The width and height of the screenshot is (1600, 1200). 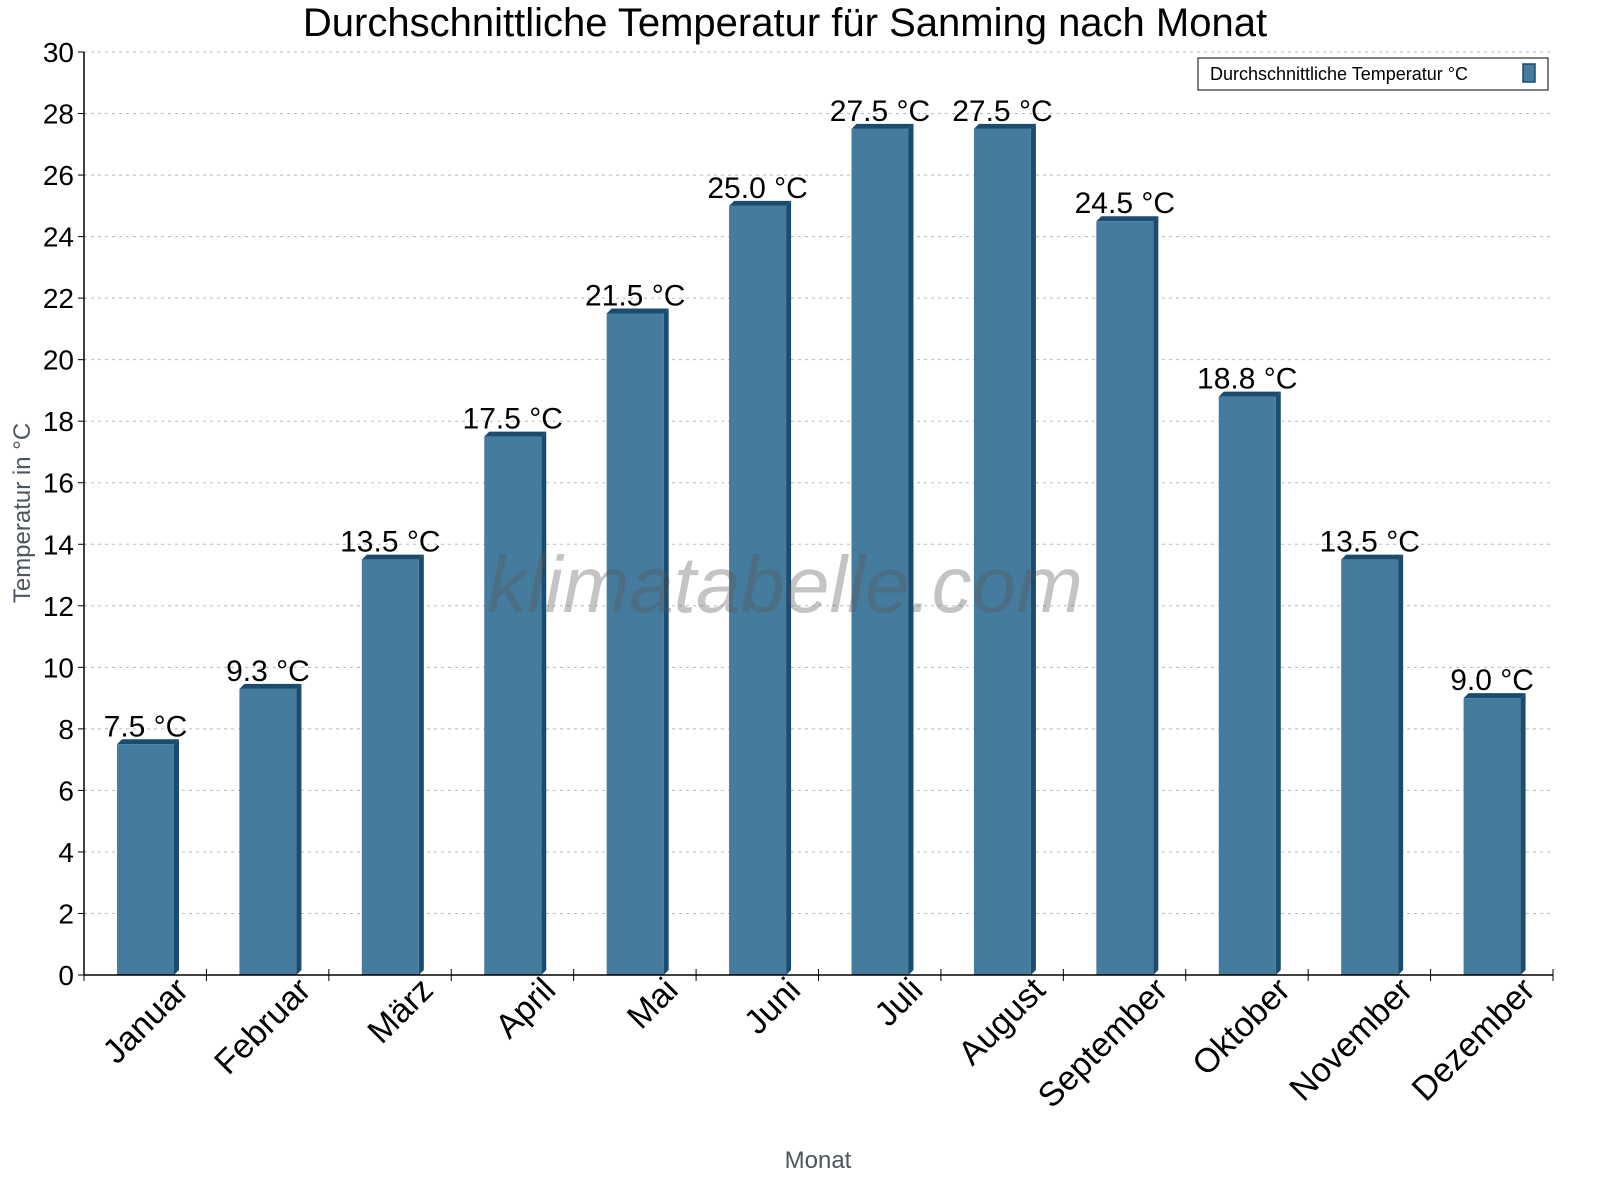 I want to click on bar-group: 17.5 °C, so click(x=513, y=689).